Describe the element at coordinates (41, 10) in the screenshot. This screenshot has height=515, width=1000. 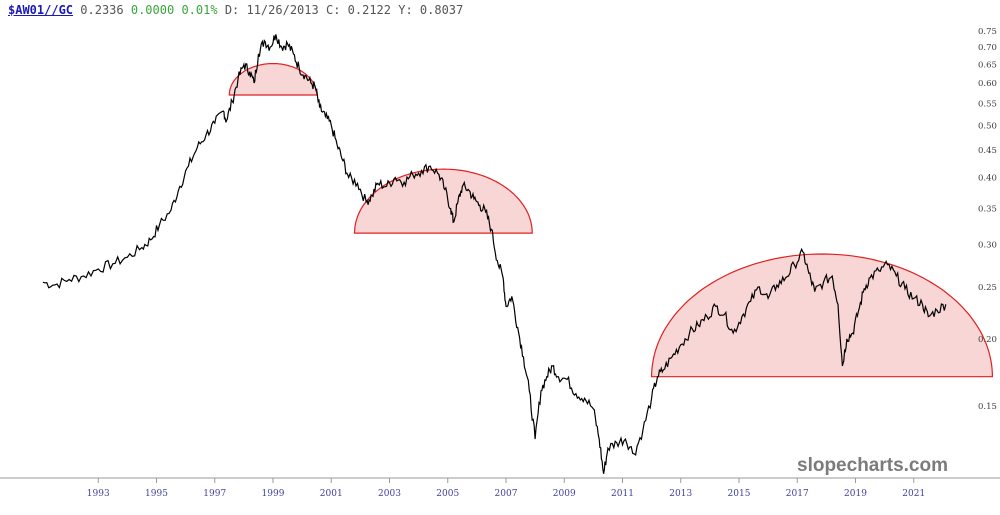
I see `symbol-link: $AW01//GC` at that location.